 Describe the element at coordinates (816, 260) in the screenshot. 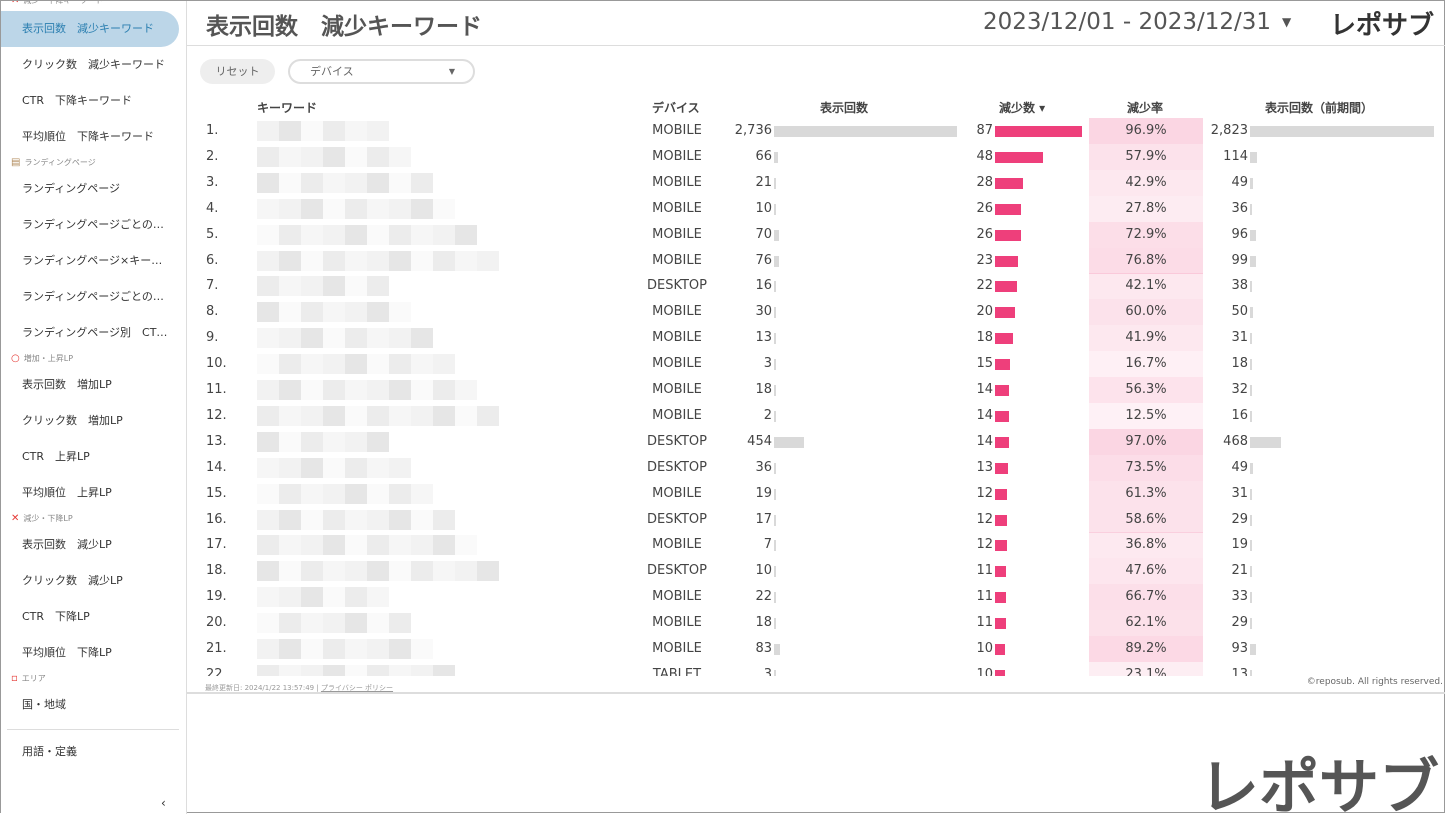

I see `table-row: 6. MOBILE 76 23 76.8% 99` at that location.